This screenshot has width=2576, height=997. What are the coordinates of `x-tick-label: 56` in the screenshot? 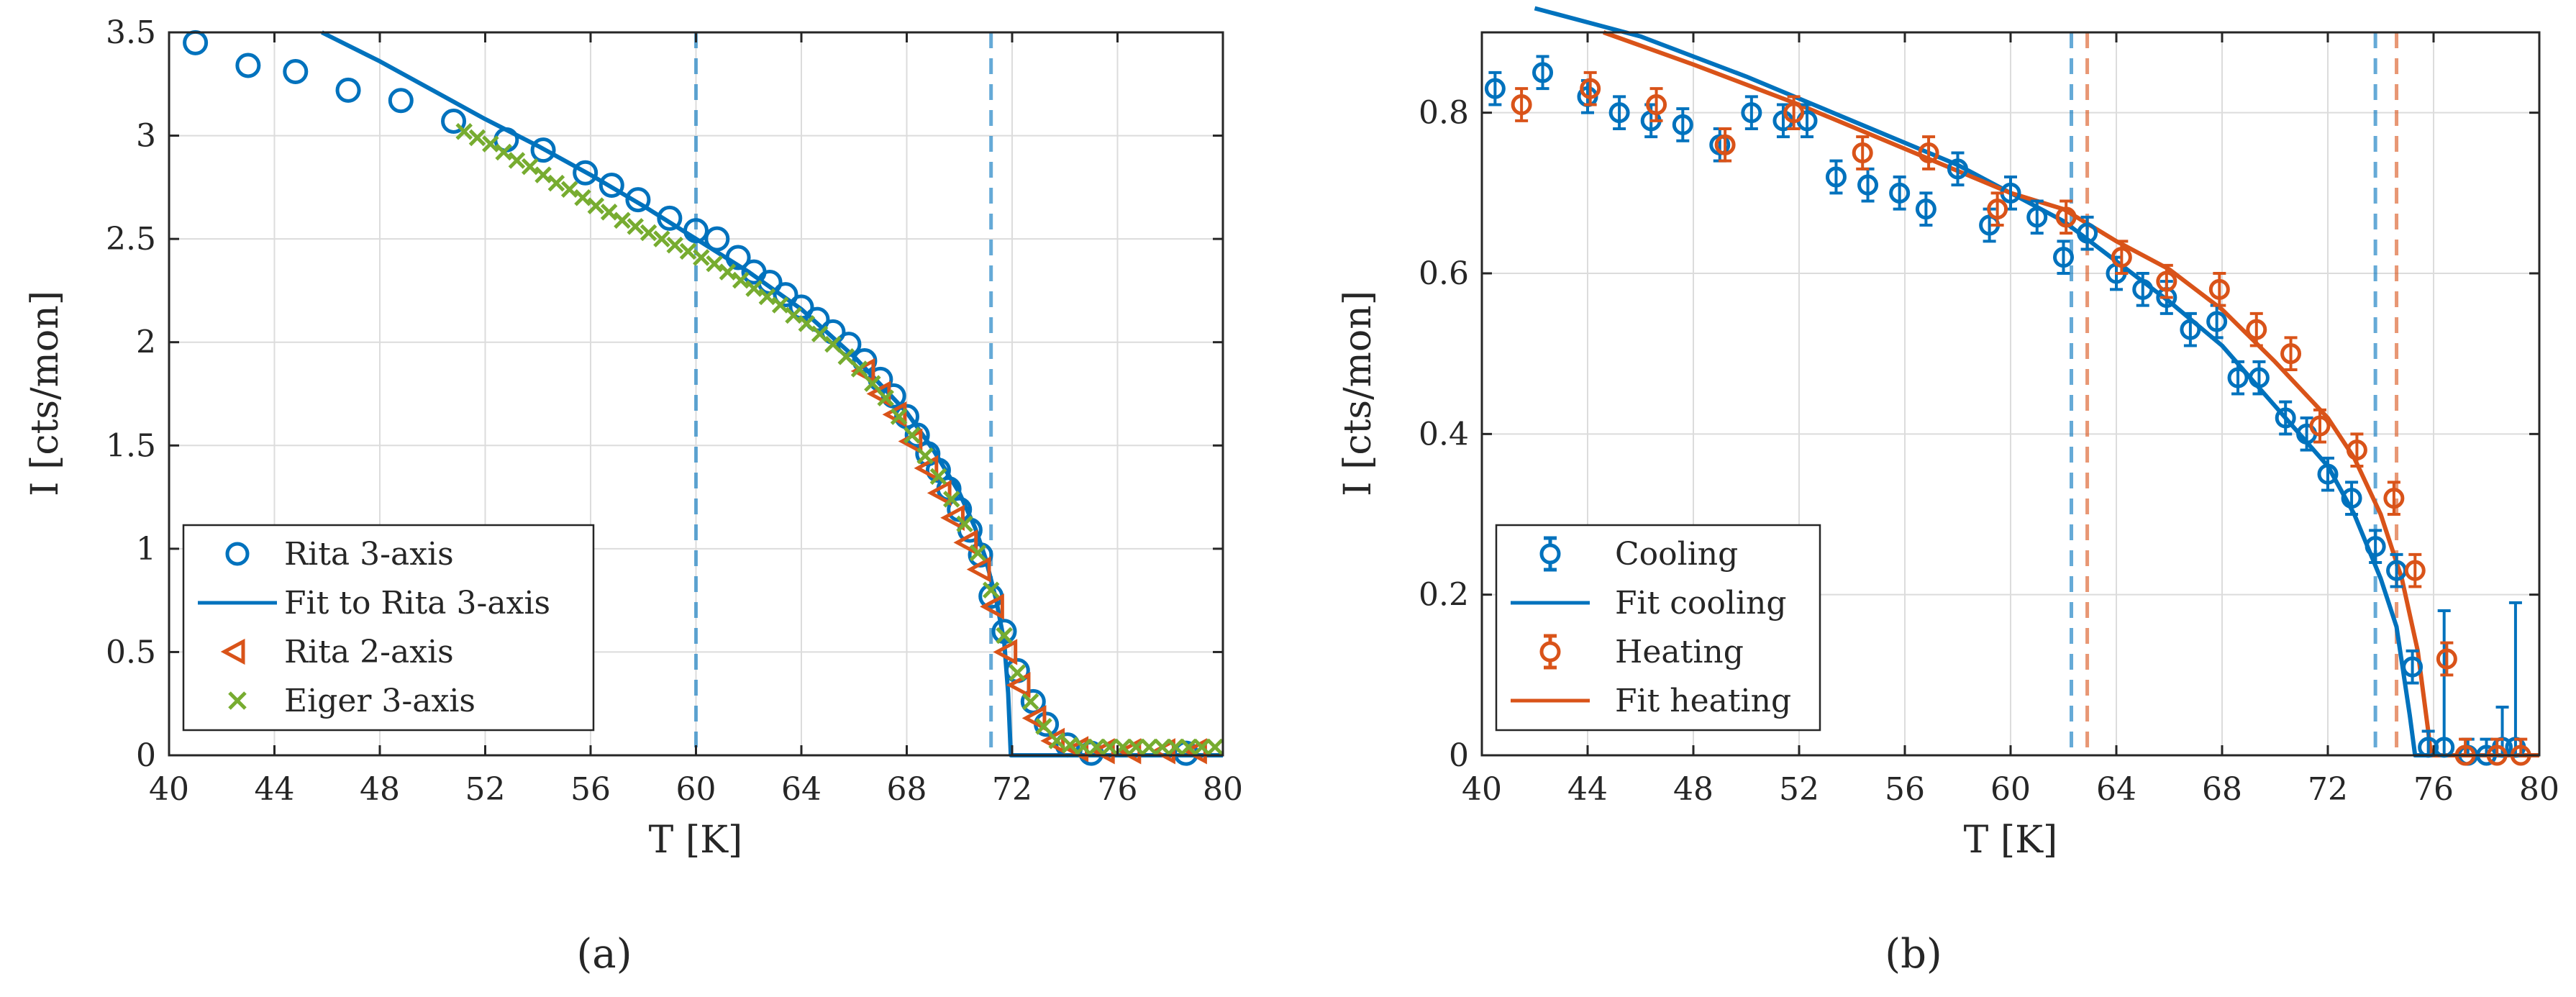 It's located at (1905, 790).